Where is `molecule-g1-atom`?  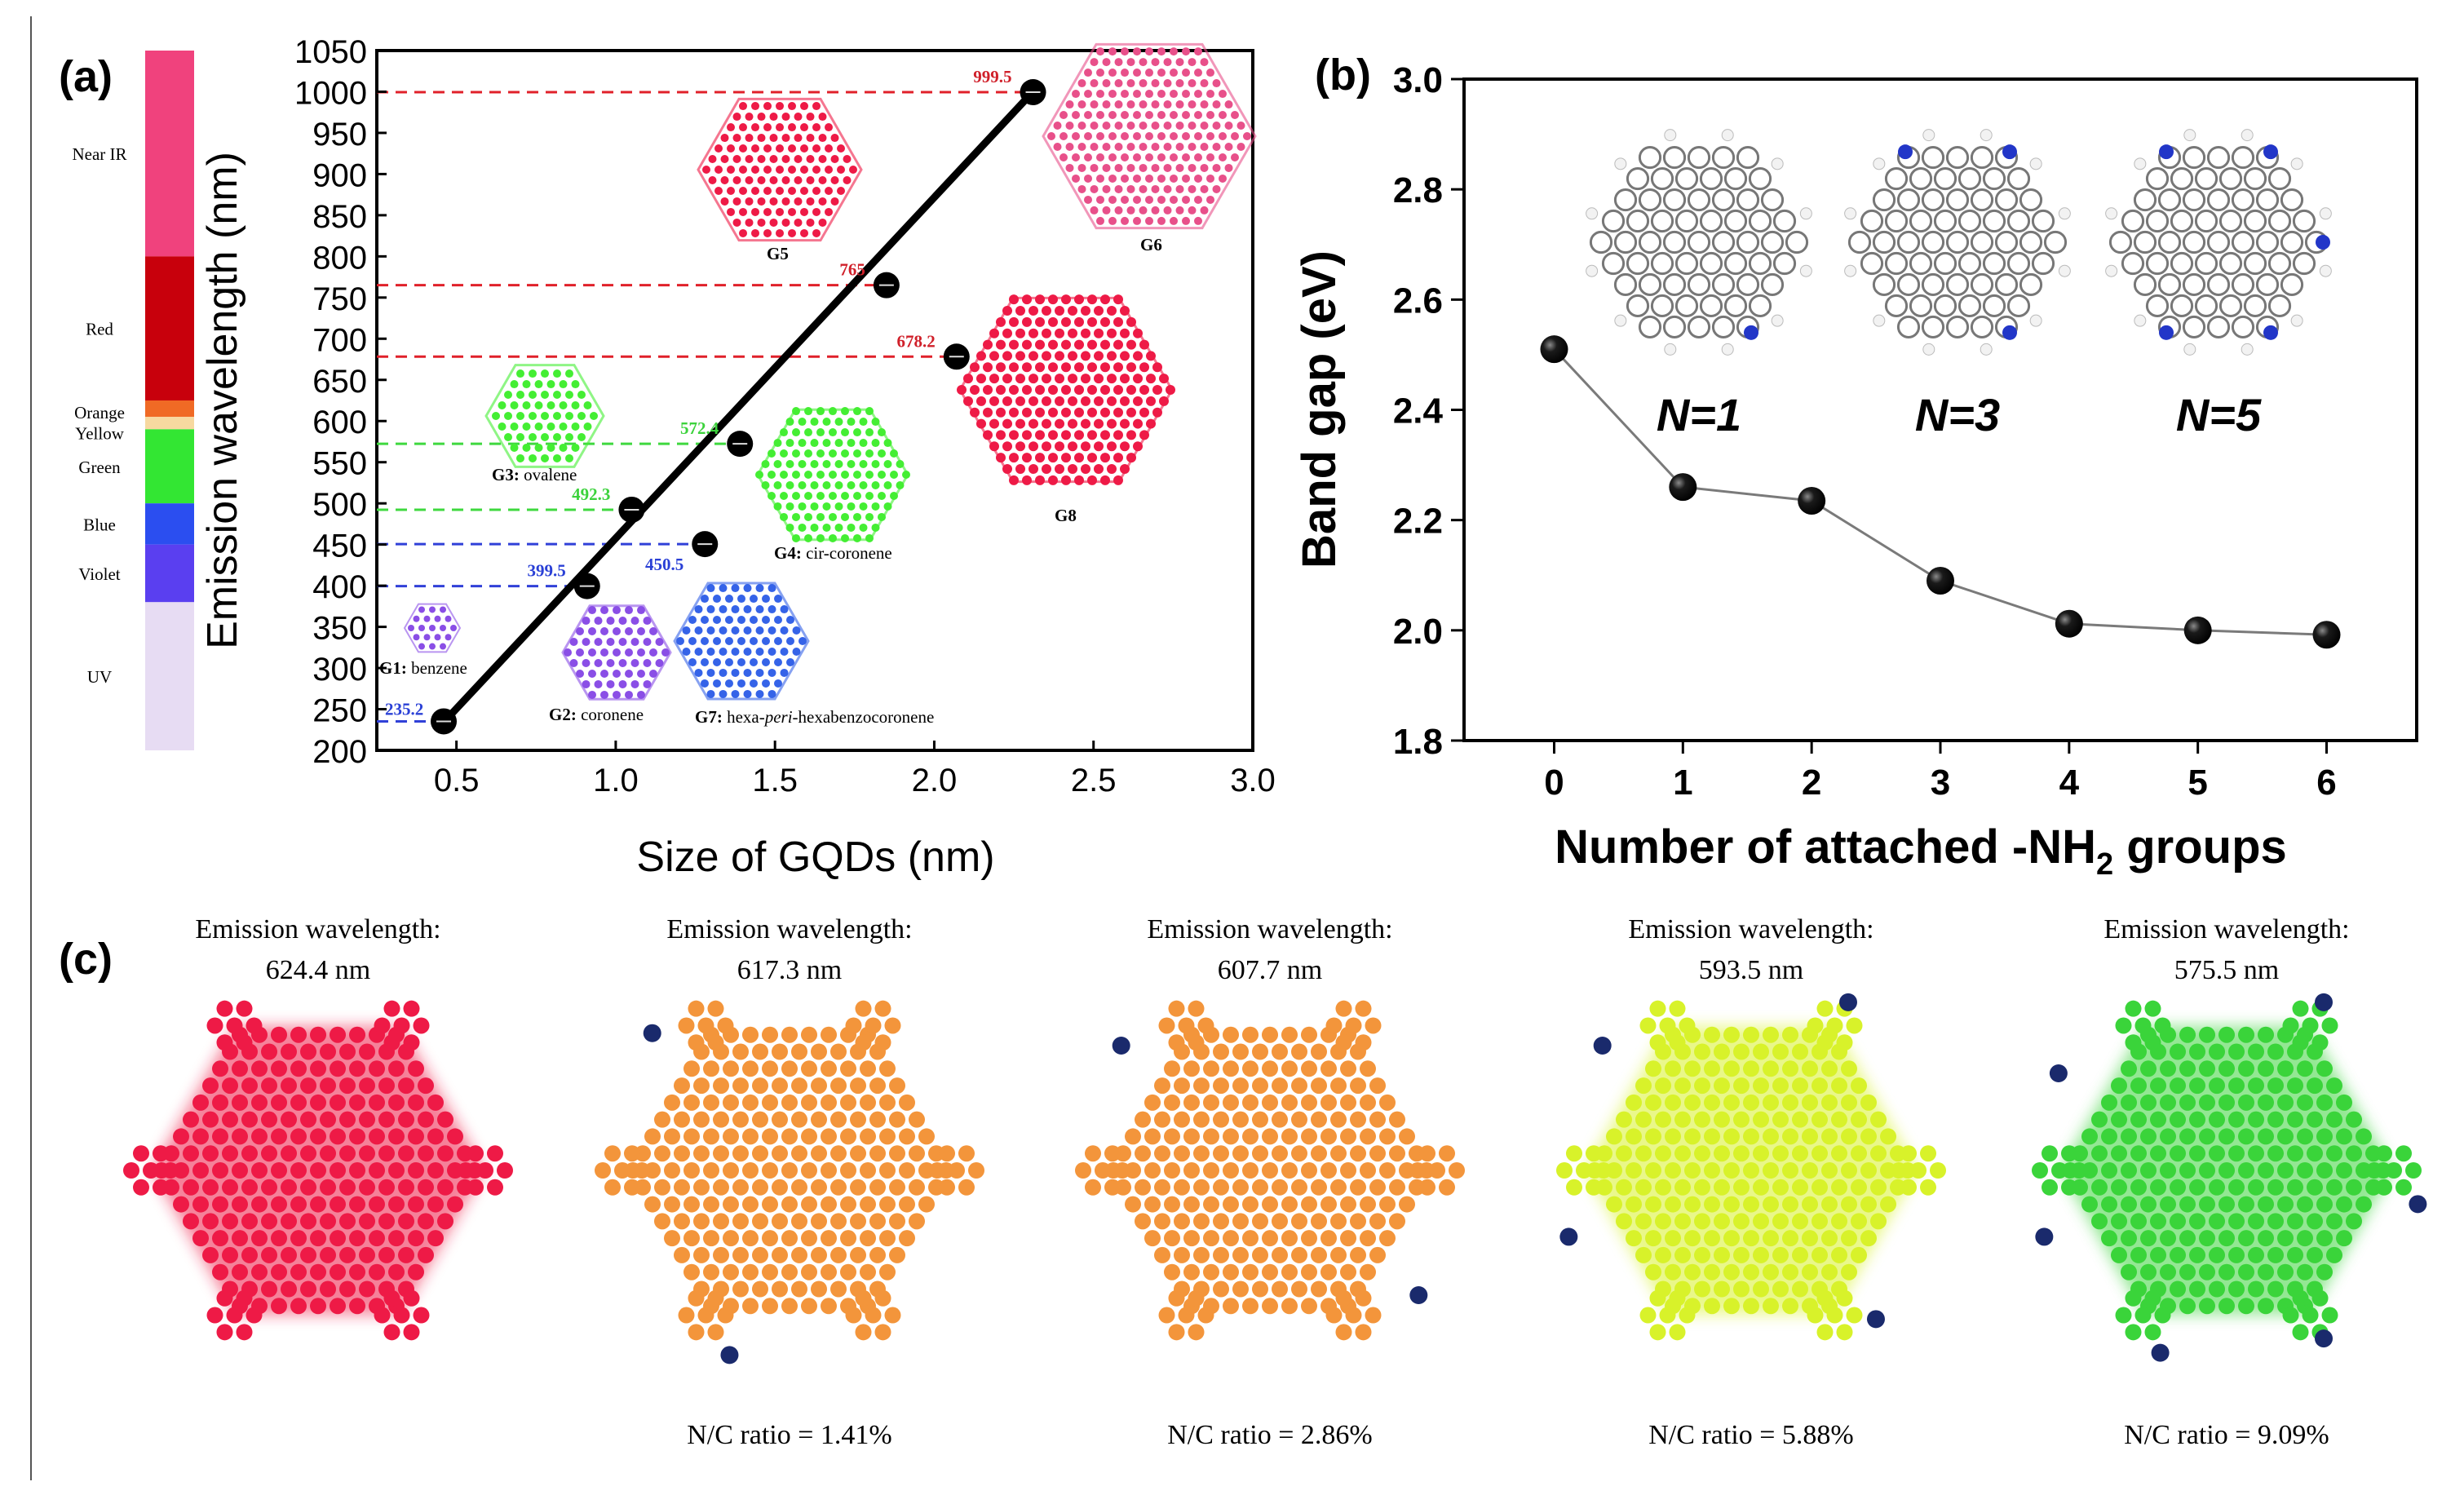 molecule-g1-atom is located at coordinates (448, 637).